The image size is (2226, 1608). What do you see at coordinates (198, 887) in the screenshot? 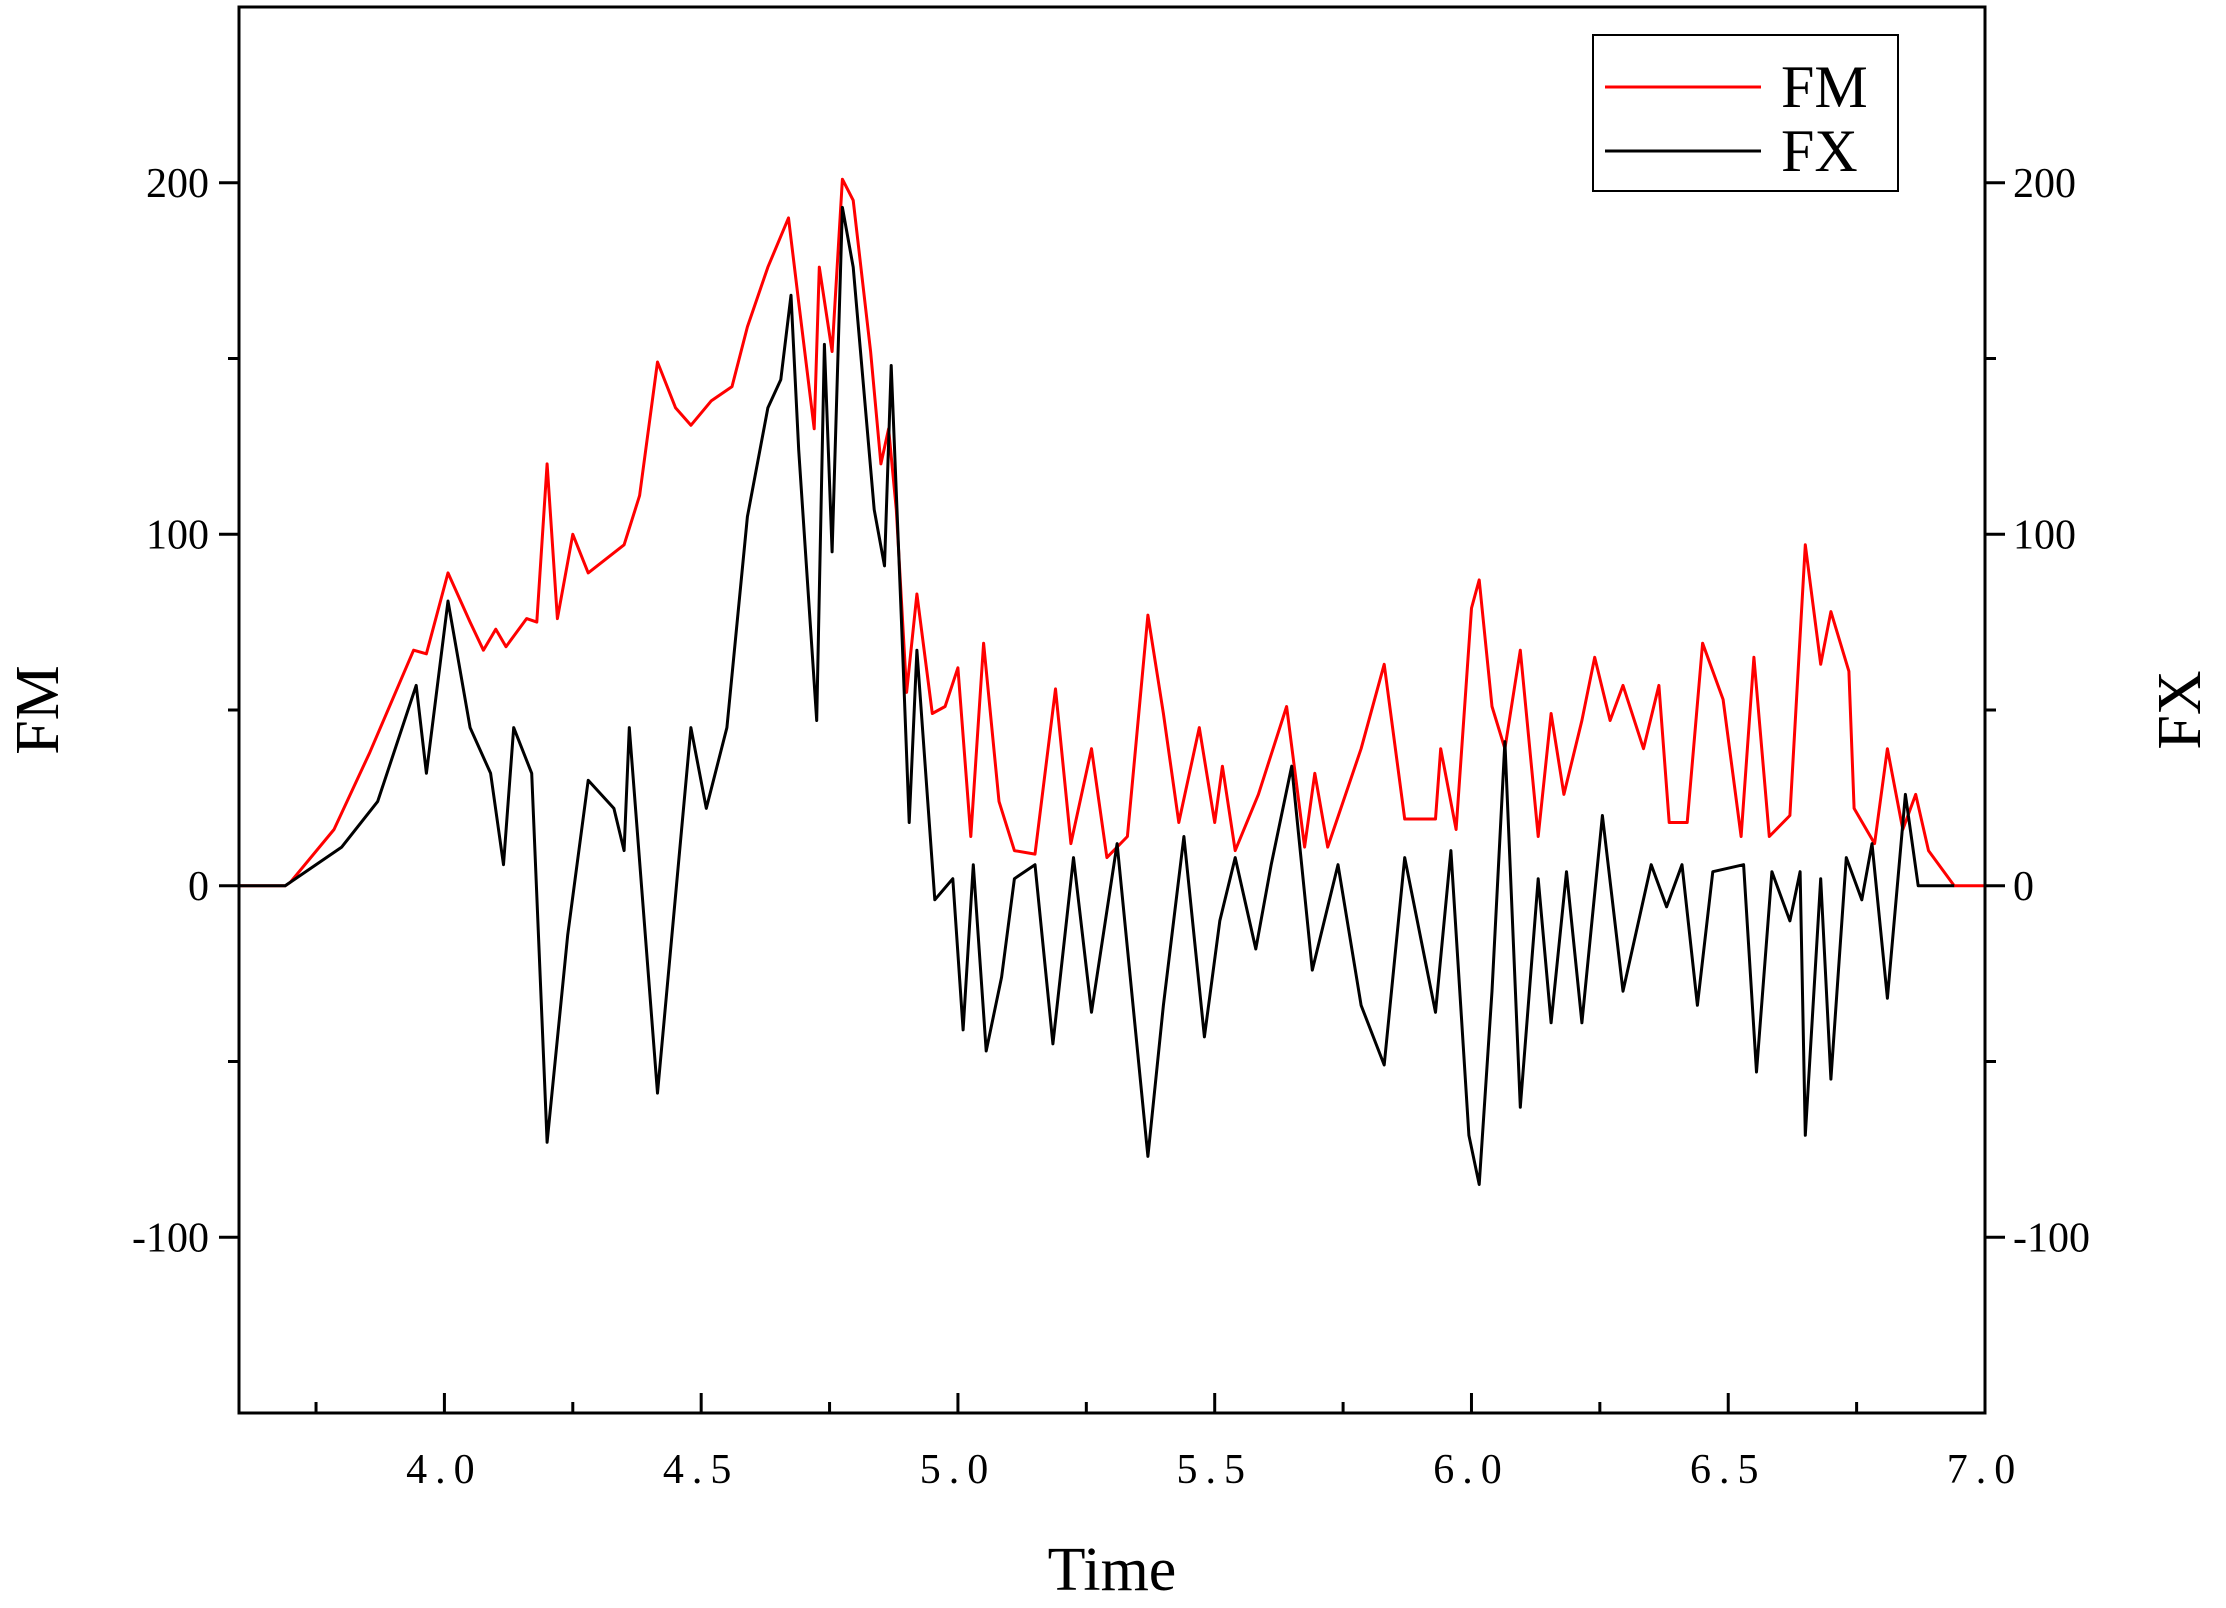
I see `y-tick-label: 0` at bounding box center [198, 887].